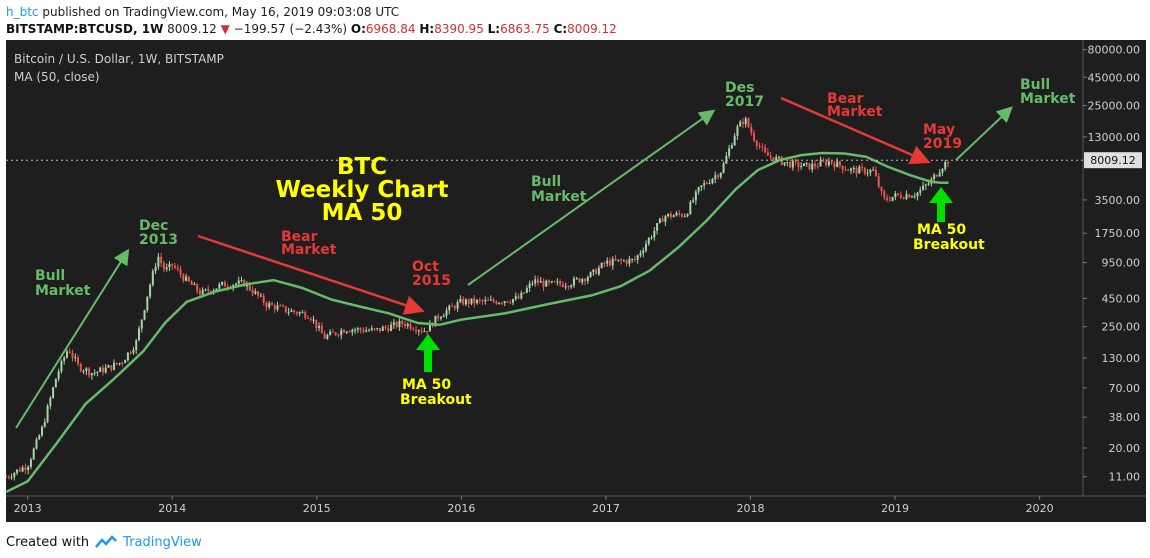  I want to click on price-tag-background, so click(1113, 160).